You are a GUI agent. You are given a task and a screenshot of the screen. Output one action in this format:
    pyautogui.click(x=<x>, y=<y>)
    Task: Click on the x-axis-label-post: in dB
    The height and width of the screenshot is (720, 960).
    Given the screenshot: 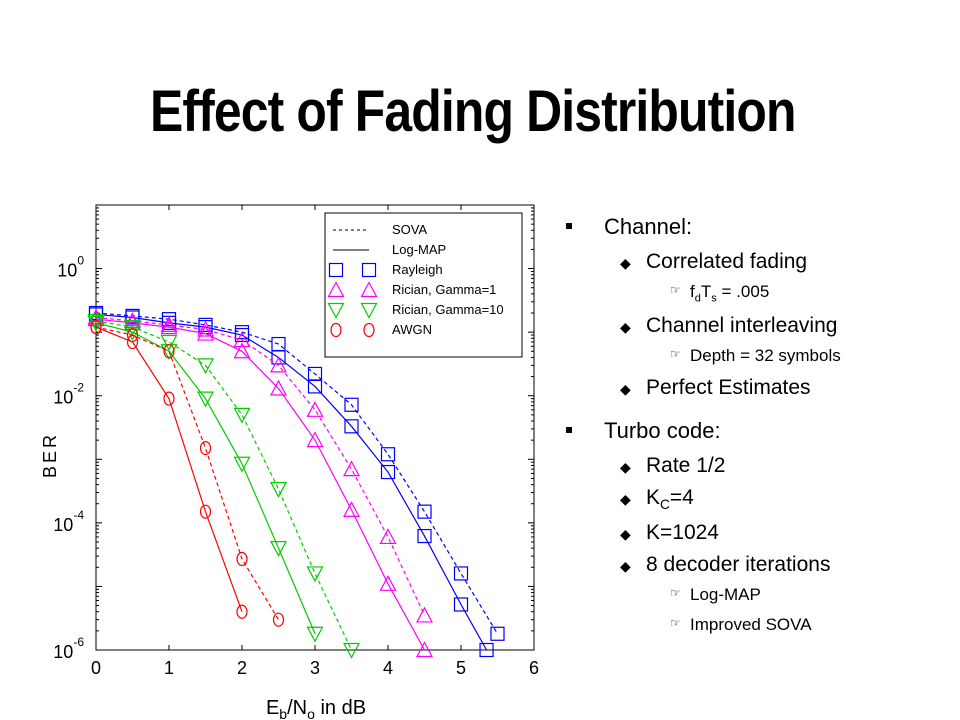 What is the action you would take?
    pyautogui.click(x=340, y=708)
    